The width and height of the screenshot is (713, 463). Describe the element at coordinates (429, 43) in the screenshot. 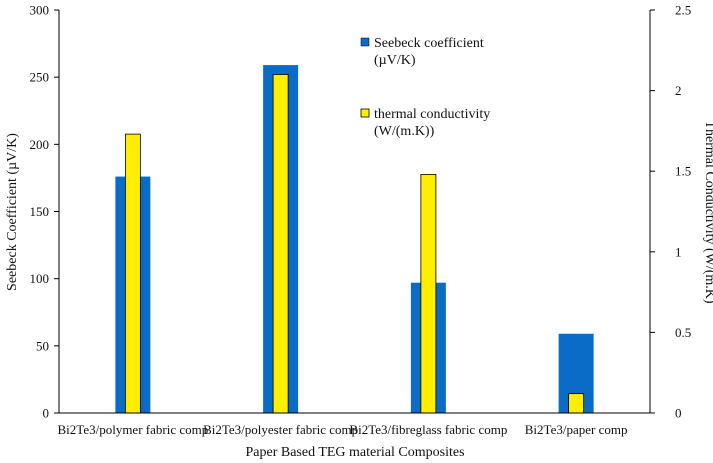

I see `legend-label-seebeck: Seebeck coefficient` at that location.